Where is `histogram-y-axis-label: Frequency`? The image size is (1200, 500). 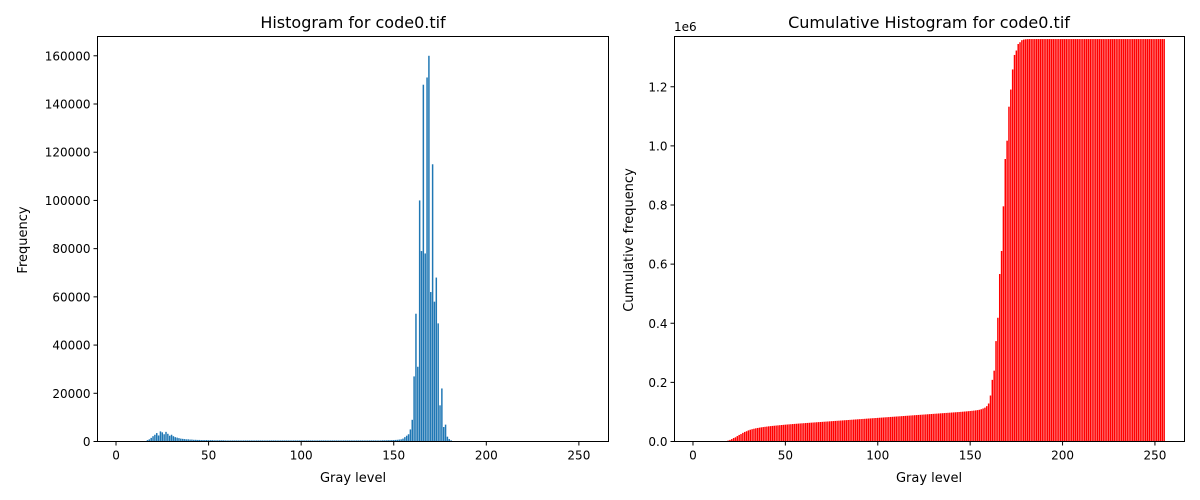
histogram-y-axis-label: Frequency is located at coordinates (23, 239).